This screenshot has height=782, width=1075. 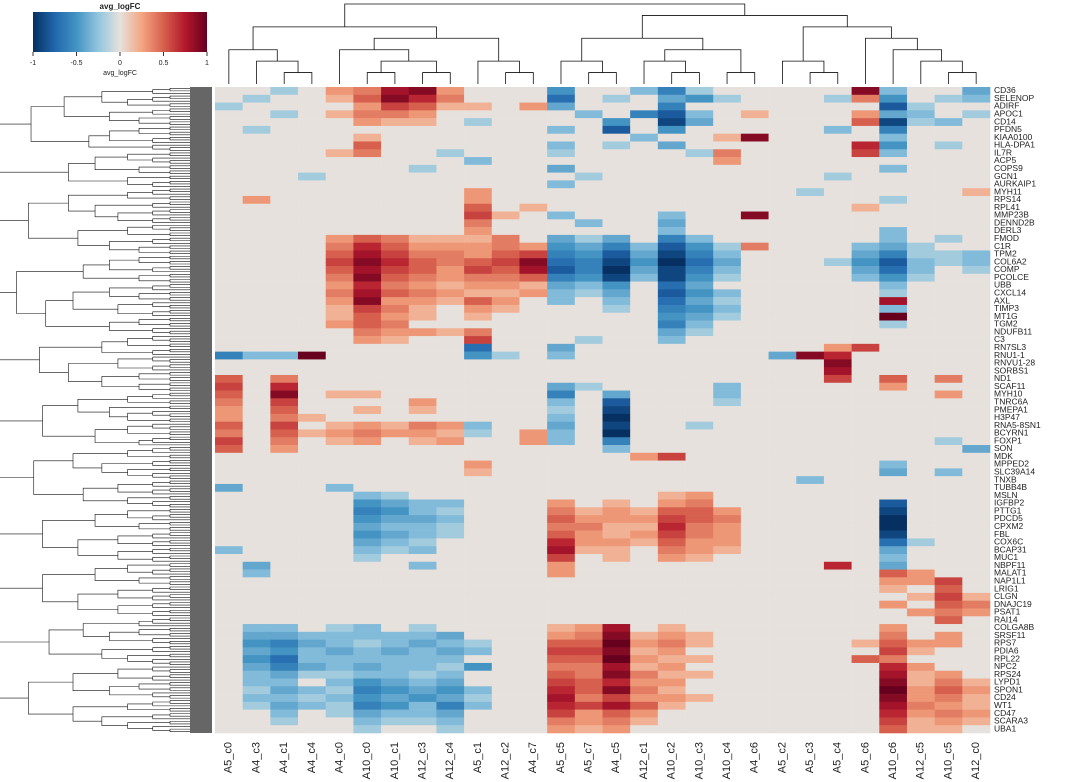 I want to click on row-label: SLC39A14, so click(x=1014, y=472).